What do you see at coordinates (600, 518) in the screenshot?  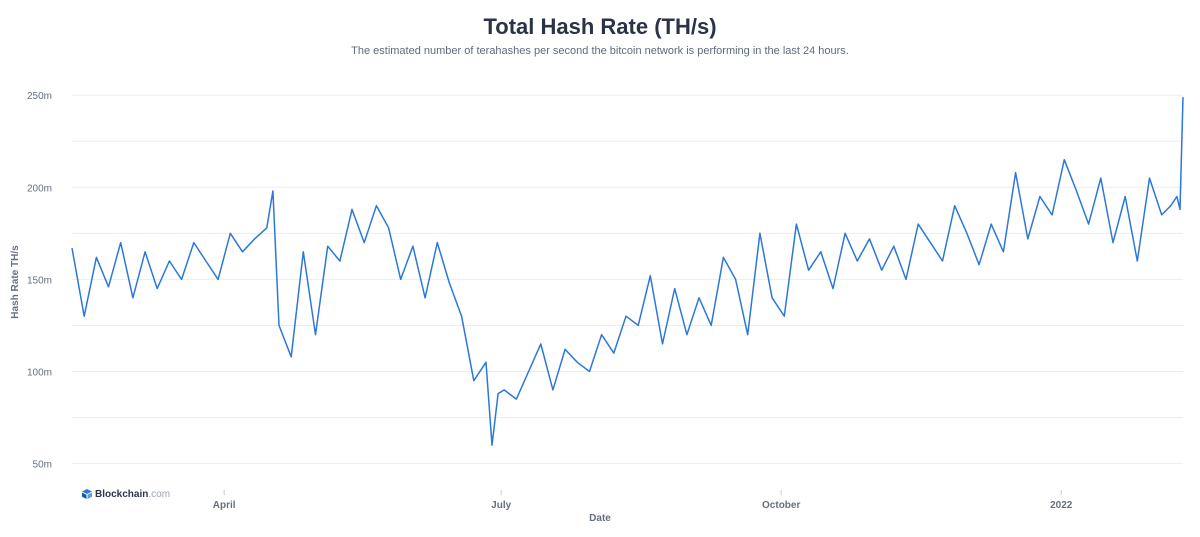 I see `x-axis-label: Date` at bounding box center [600, 518].